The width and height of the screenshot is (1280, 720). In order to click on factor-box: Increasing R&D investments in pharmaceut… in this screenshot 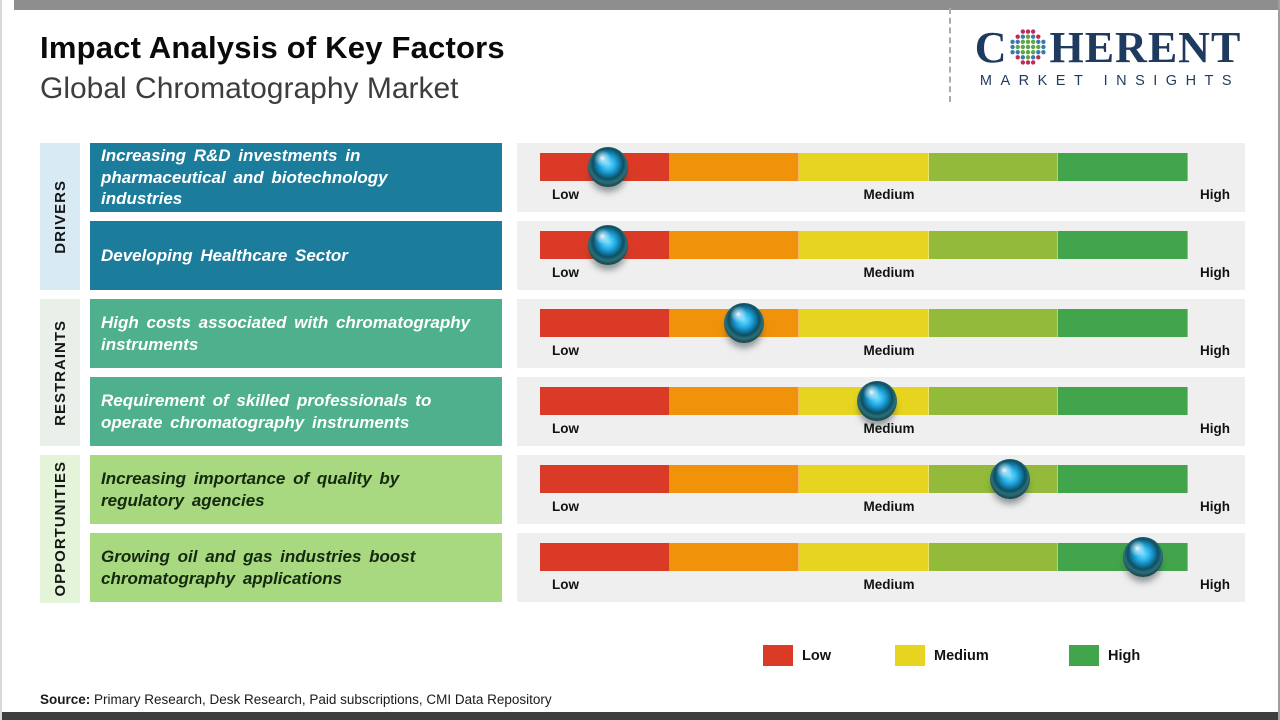, I will do `click(296, 177)`.